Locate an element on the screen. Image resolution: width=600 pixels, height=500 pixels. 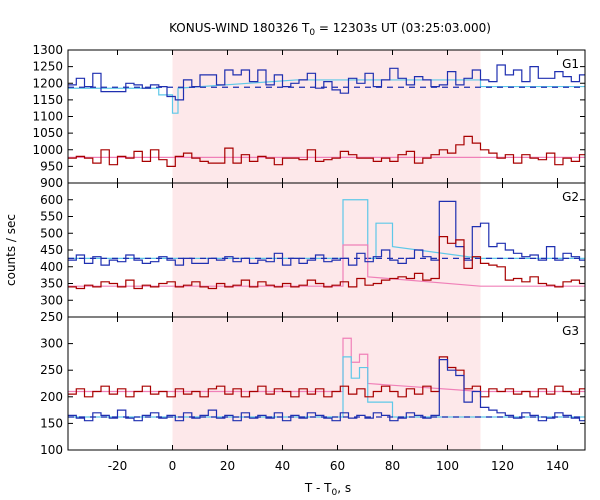
x-tick-label: 80 is located at coordinates (392, 466).